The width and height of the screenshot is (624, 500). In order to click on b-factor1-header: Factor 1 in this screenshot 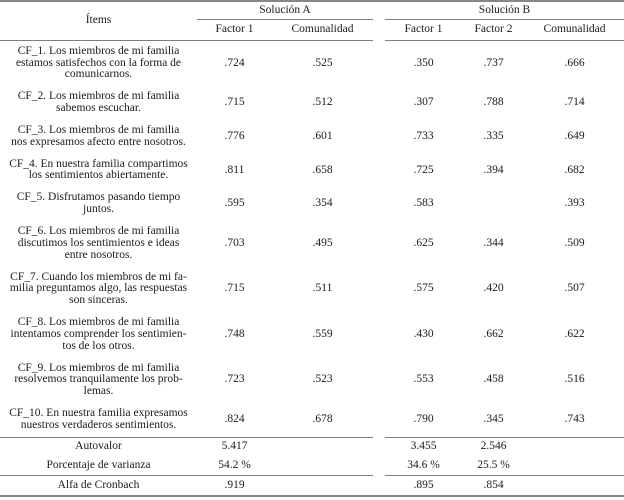, I will do `click(423, 30)`.